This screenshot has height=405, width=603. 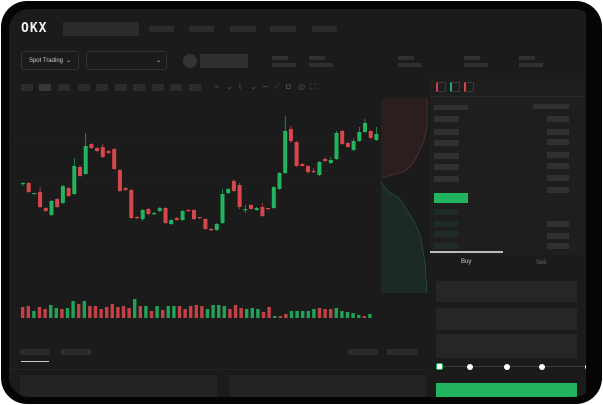 What do you see at coordinates (558, 236) in the screenshot?
I see `bid-amount` at bounding box center [558, 236].